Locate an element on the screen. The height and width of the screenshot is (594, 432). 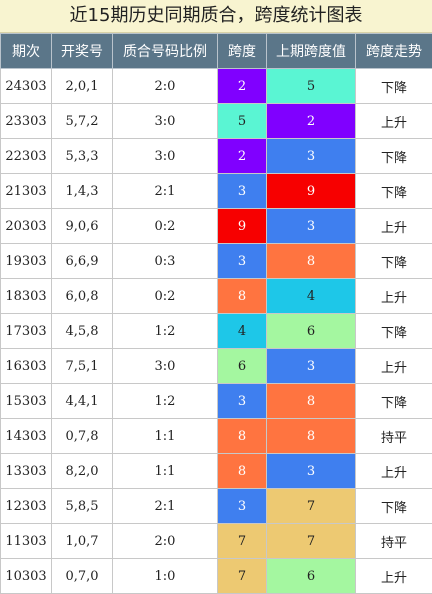
period-cell: 21303 is located at coordinates (26, 191).